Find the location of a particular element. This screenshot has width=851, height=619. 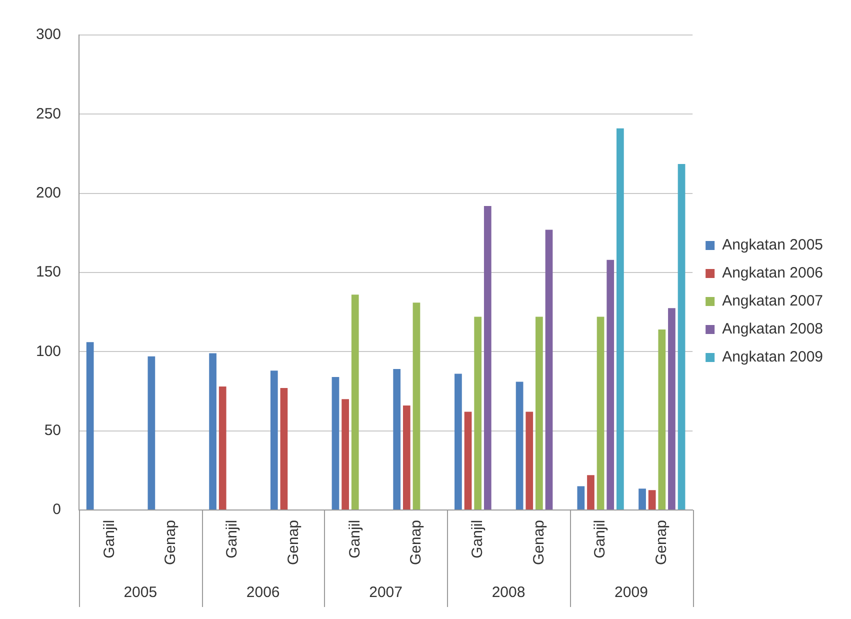

text: 2008 is located at coordinates (509, 593).